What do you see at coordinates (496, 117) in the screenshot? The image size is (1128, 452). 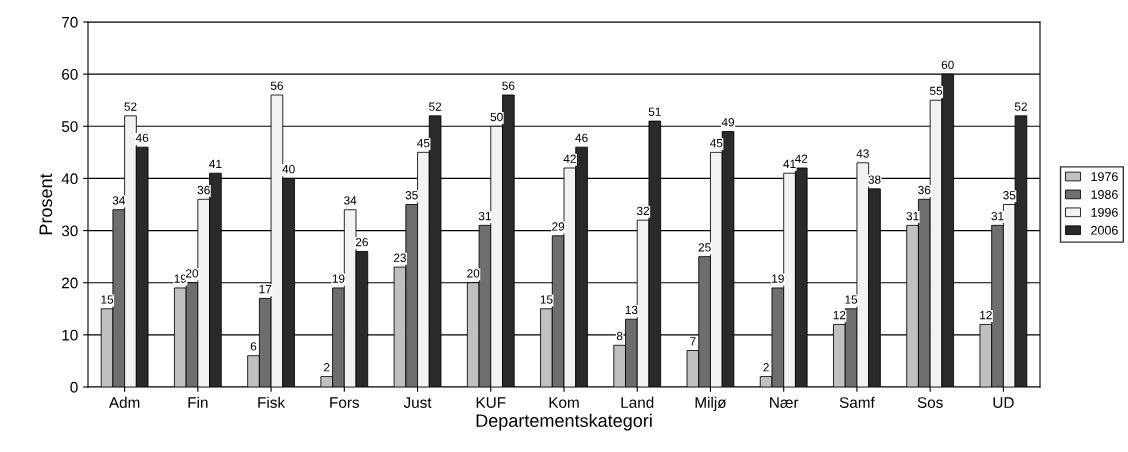 I see `data-label: 50` at bounding box center [496, 117].